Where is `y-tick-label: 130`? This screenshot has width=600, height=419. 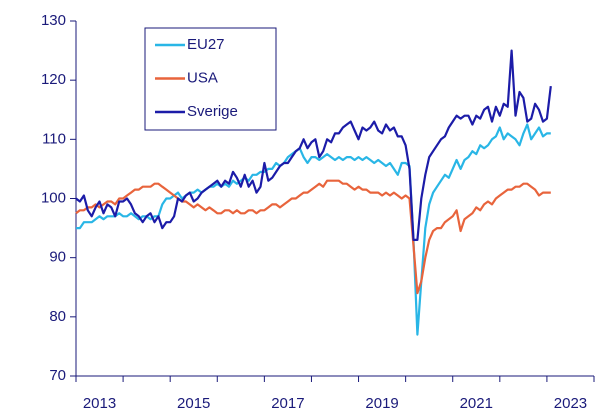 y-tick-label: 130 is located at coordinates (53, 20).